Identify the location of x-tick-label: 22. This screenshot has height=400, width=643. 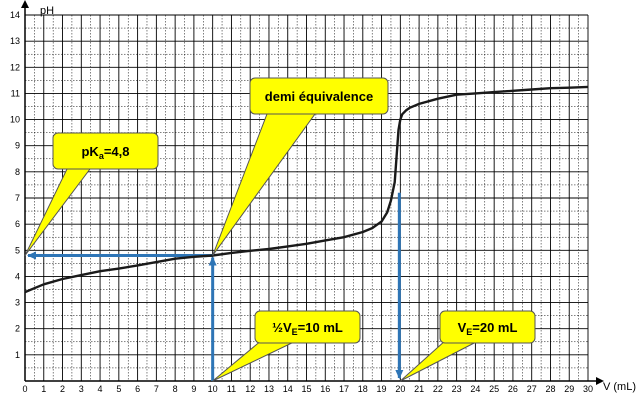
(438, 389).